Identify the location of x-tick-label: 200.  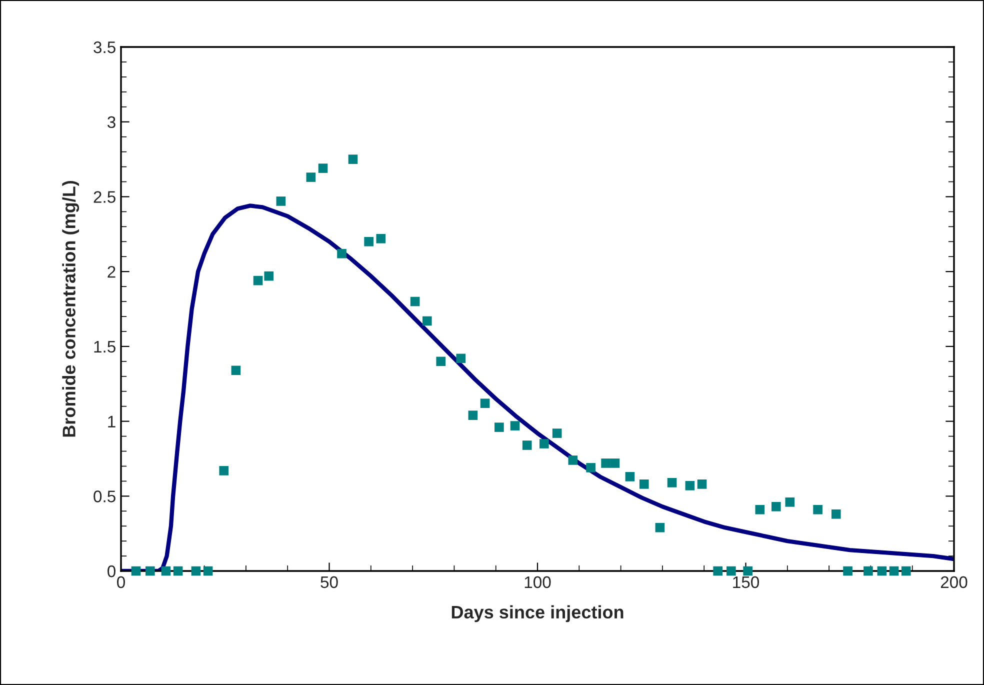
(954, 582).